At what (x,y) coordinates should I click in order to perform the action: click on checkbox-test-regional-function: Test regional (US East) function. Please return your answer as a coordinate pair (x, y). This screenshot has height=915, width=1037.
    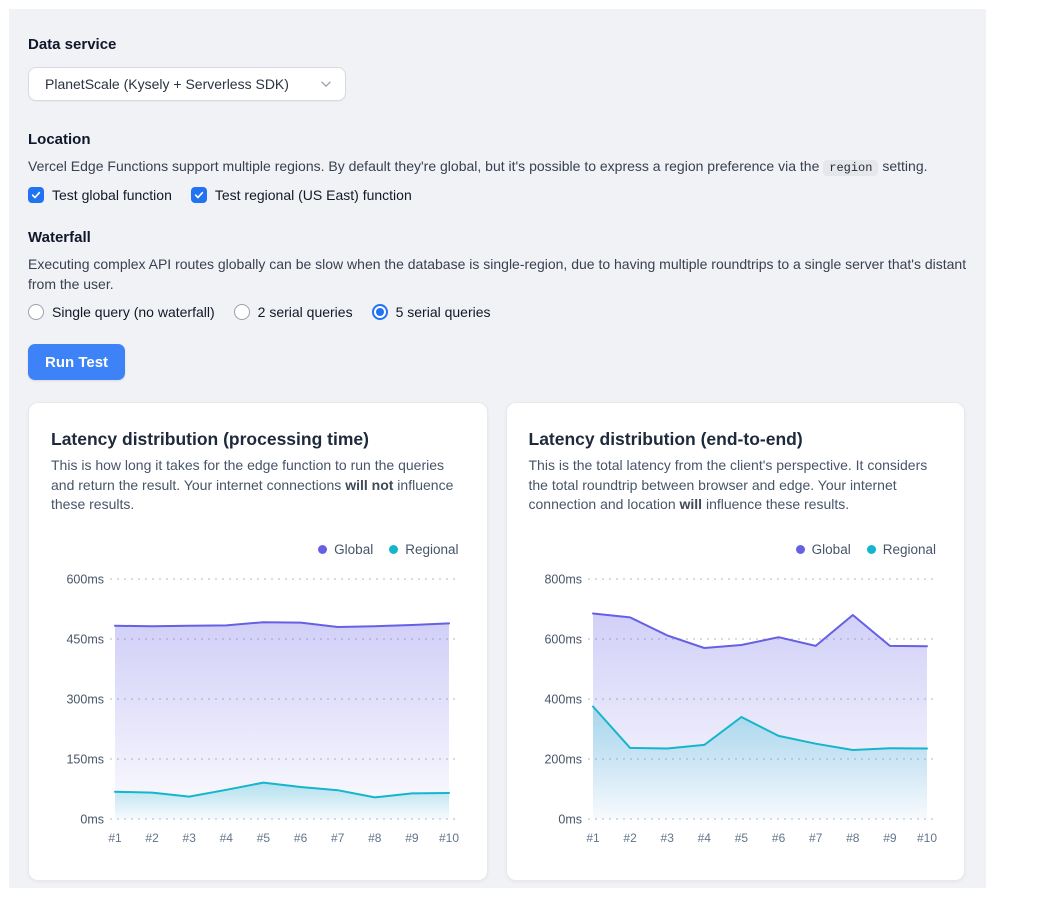
    Looking at the image, I should click on (301, 195).